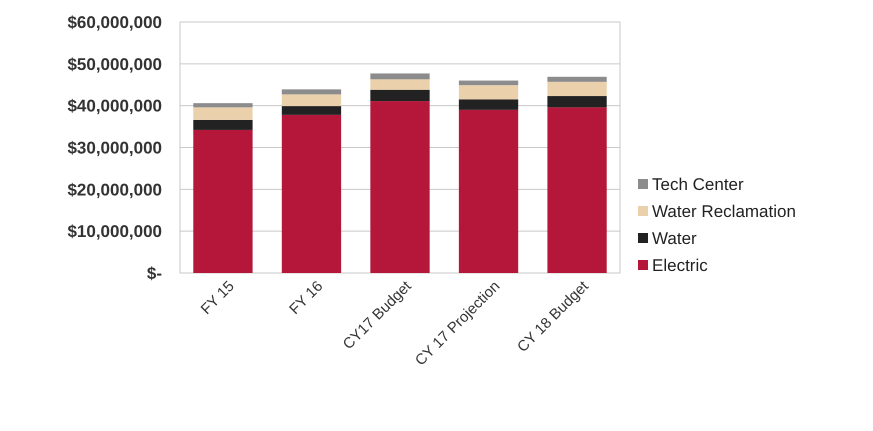  I want to click on y-tick-label: $60,000,000, so click(114, 22).